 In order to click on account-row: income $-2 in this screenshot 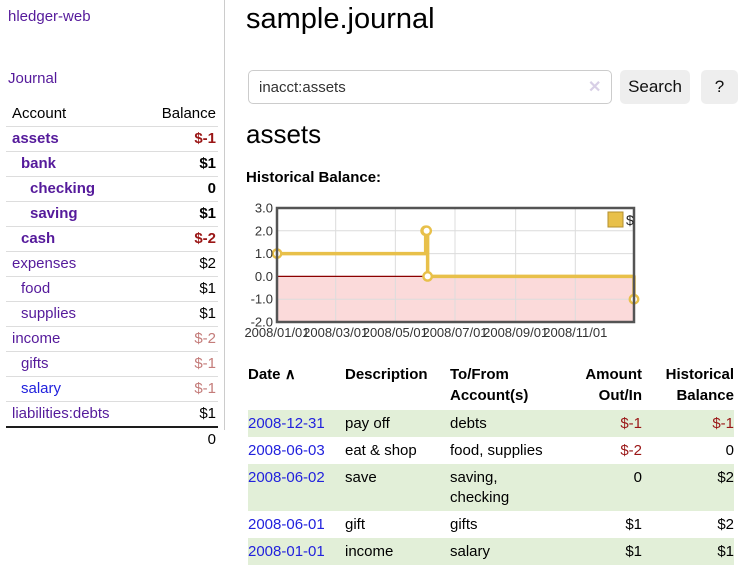, I will do `click(112, 339)`.